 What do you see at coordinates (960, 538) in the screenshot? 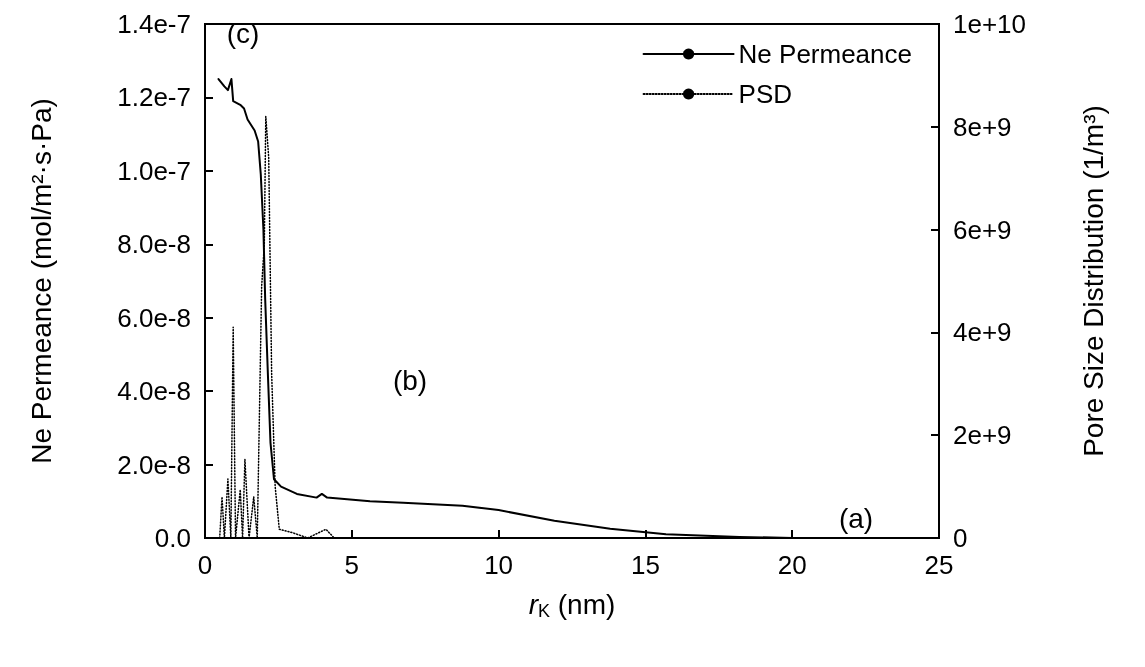
I see `y2-tick-label: 0` at bounding box center [960, 538].